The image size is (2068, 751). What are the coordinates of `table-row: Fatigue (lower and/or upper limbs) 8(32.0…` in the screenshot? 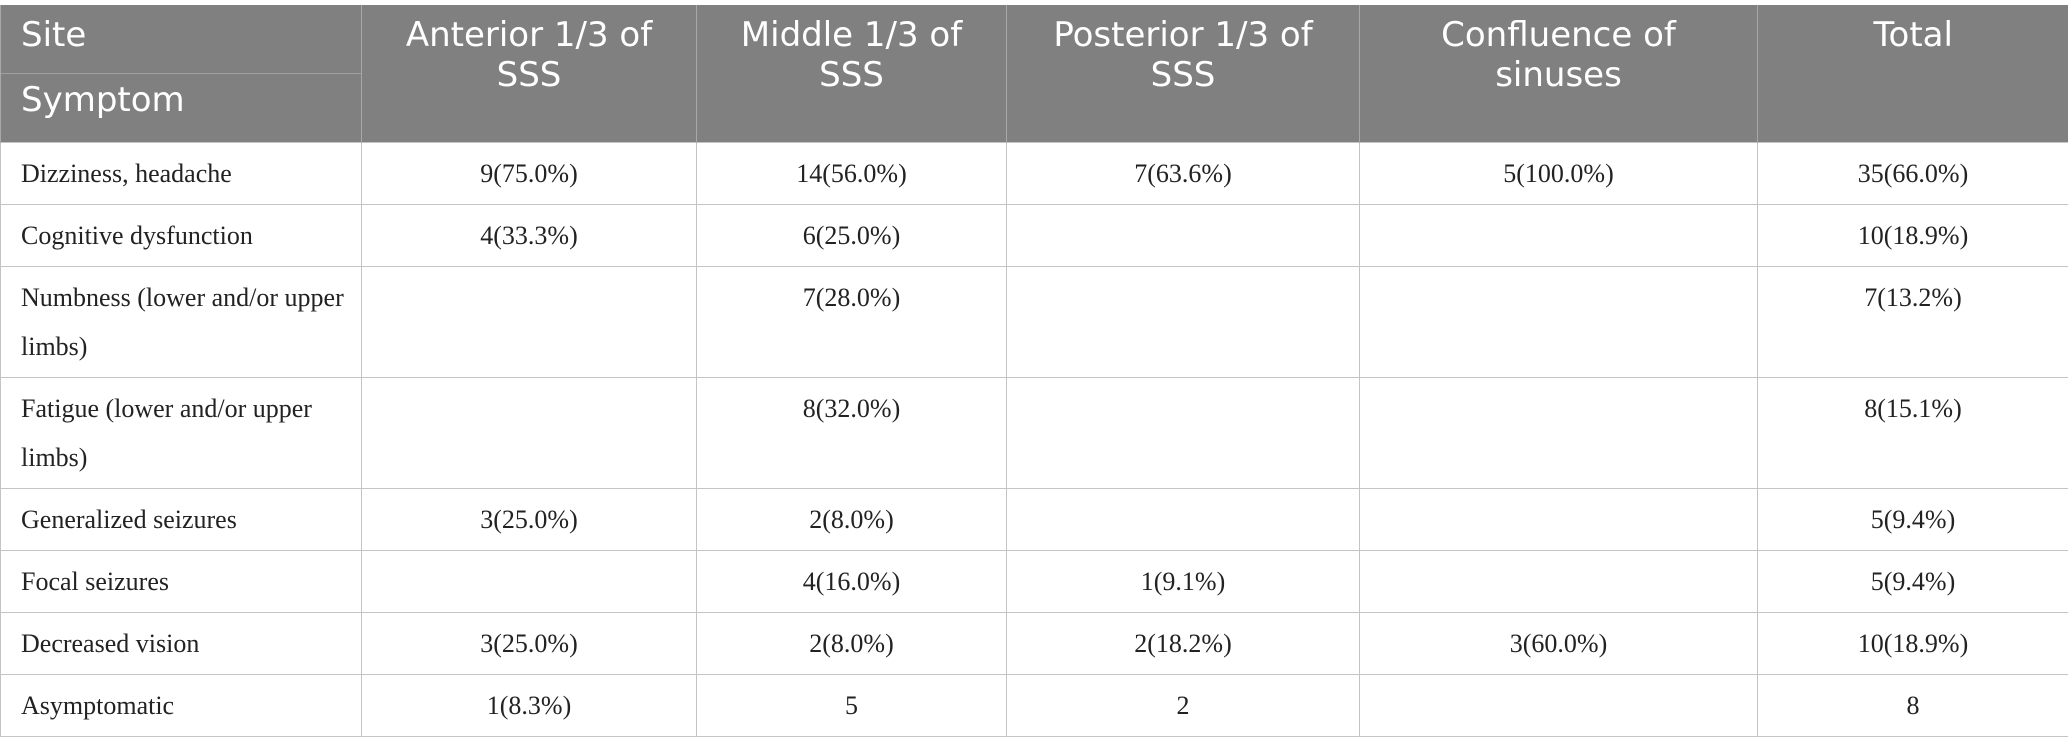 It's located at (1034, 433).